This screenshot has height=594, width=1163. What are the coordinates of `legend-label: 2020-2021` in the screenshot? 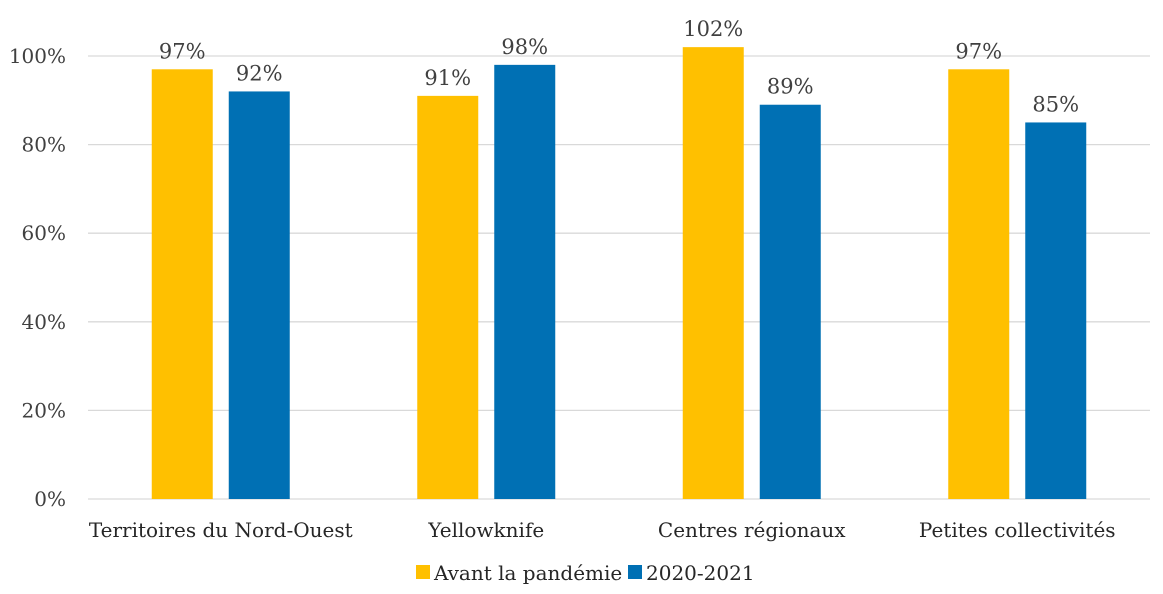 It's located at (700, 573).